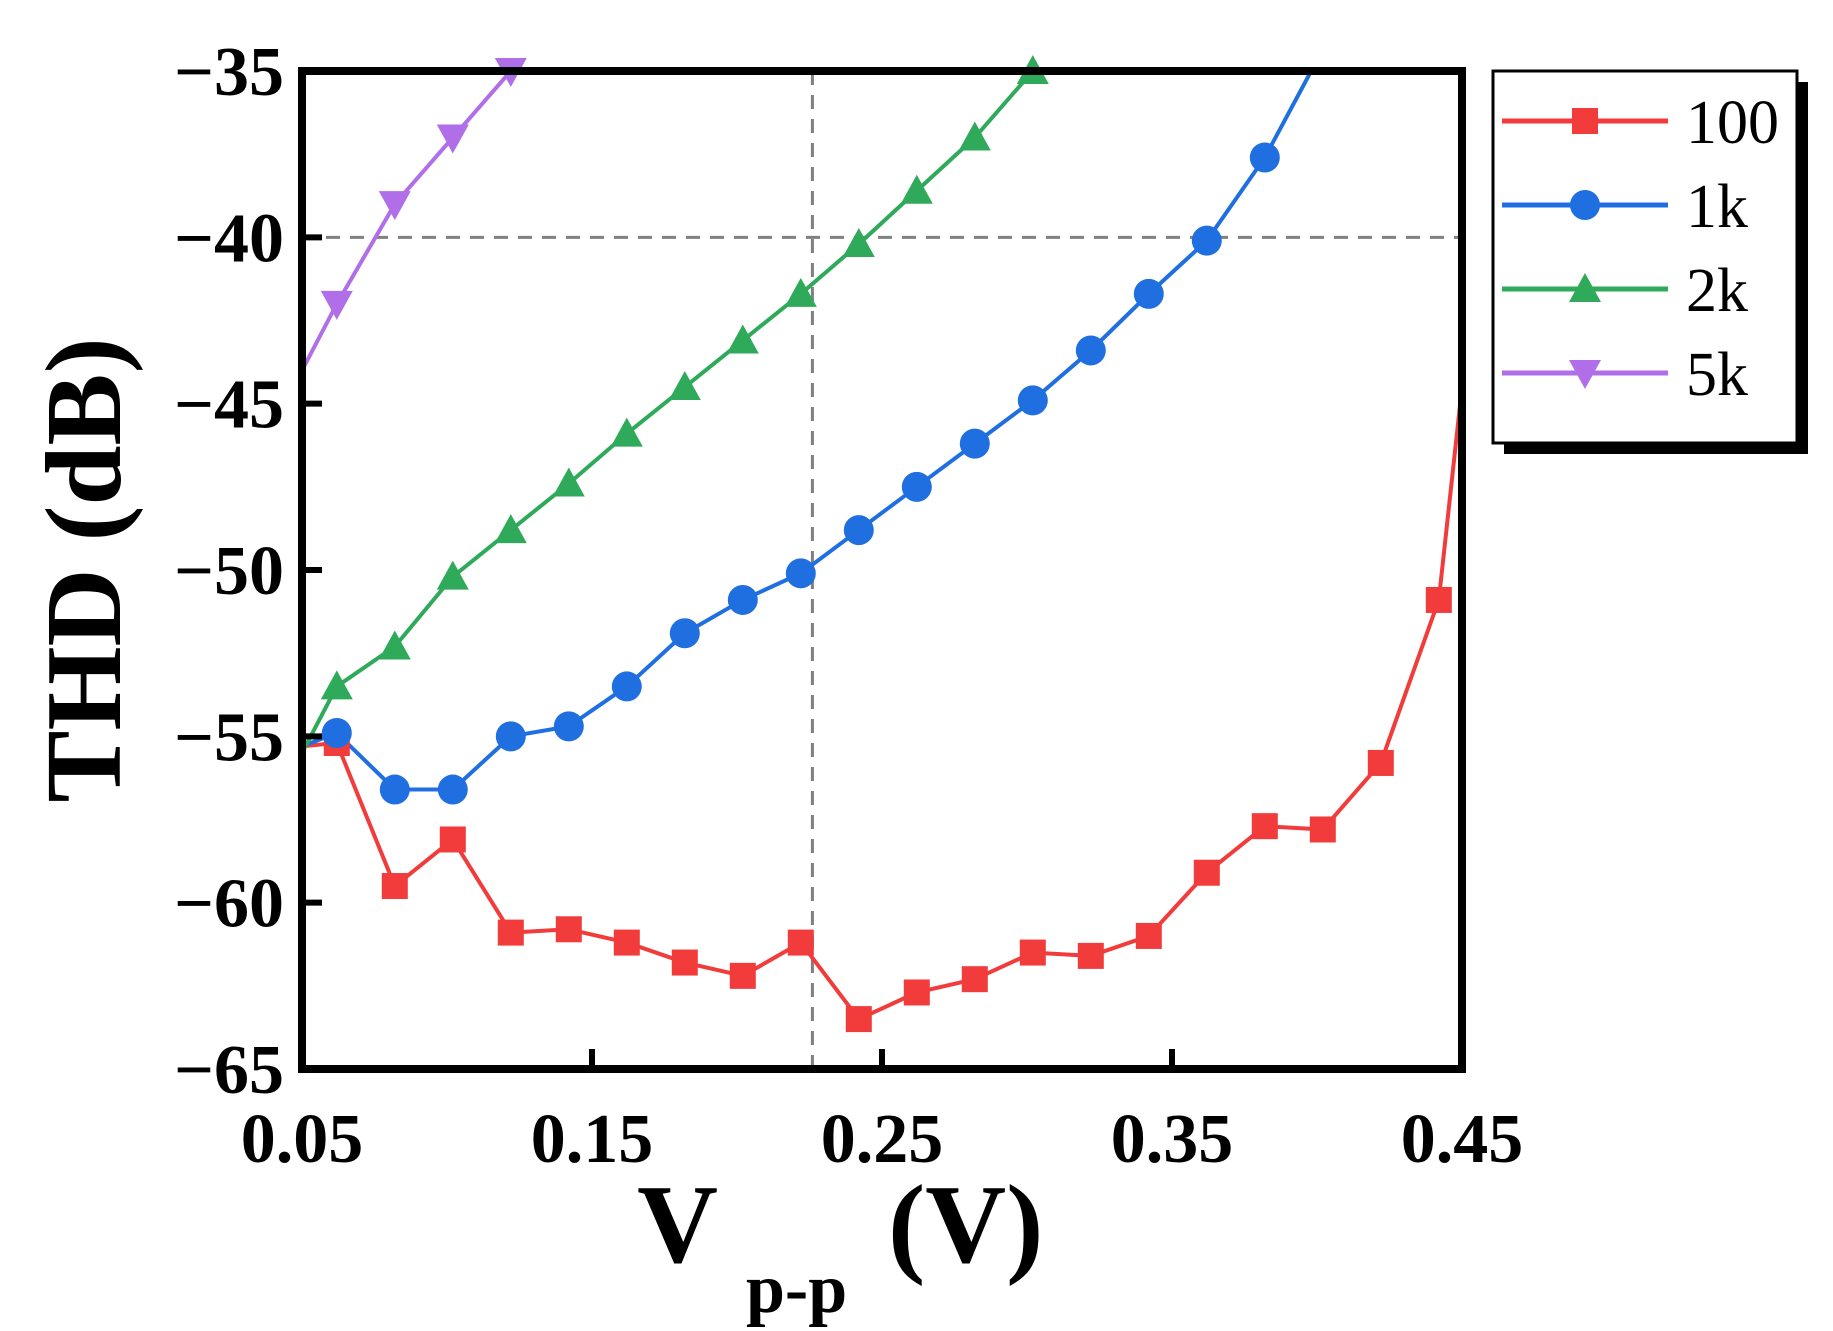 The width and height of the screenshot is (1833, 1331). Describe the element at coordinates (302, 1139) in the screenshot. I see `x-tick-label: 0.05` at that location.